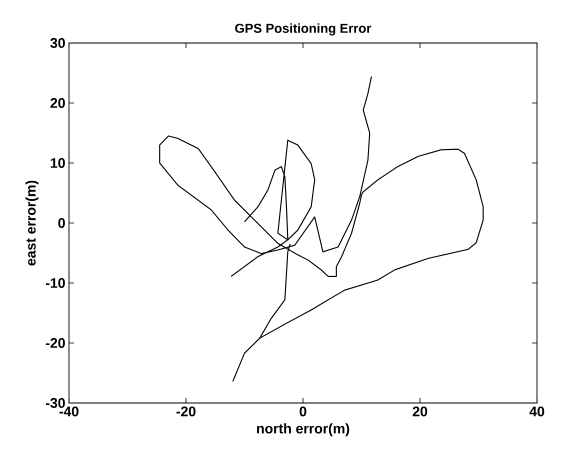 Image resolution: width=562 pixels, height=458 pixels. Describe the element at coordinates (55, 343) in the screenshot. I see `y-tick-label: -20` at that location.